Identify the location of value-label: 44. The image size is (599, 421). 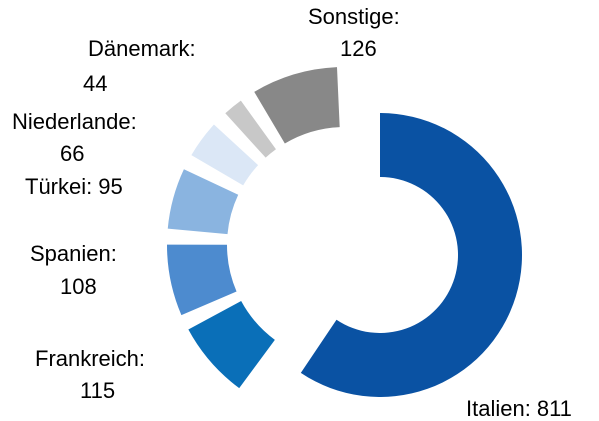
(95, 83).